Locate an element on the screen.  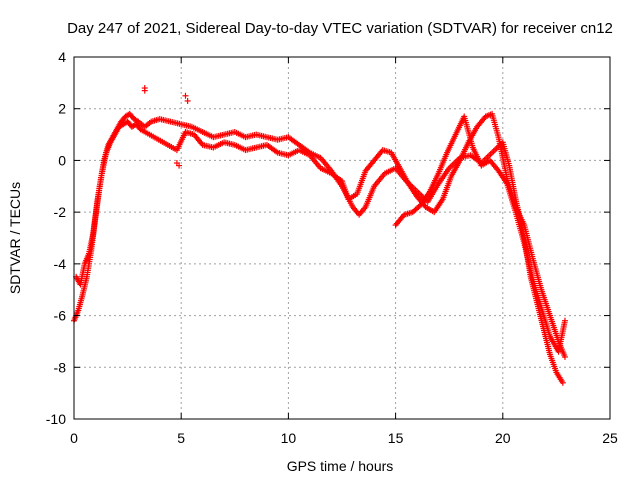
y-tick-label: -6 is located at coordinates (60, 316).